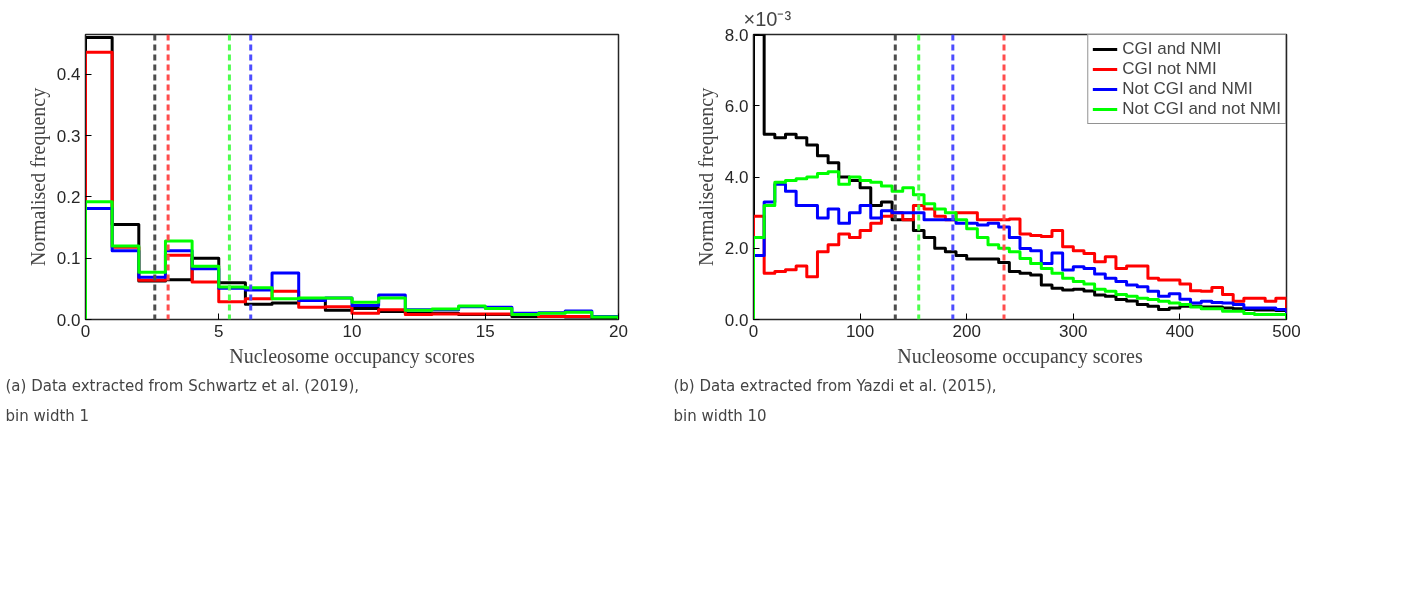  Describe the element at coordinates (736, 177) in the screenshot. I see `y-tick-label: 4.0` at that location.